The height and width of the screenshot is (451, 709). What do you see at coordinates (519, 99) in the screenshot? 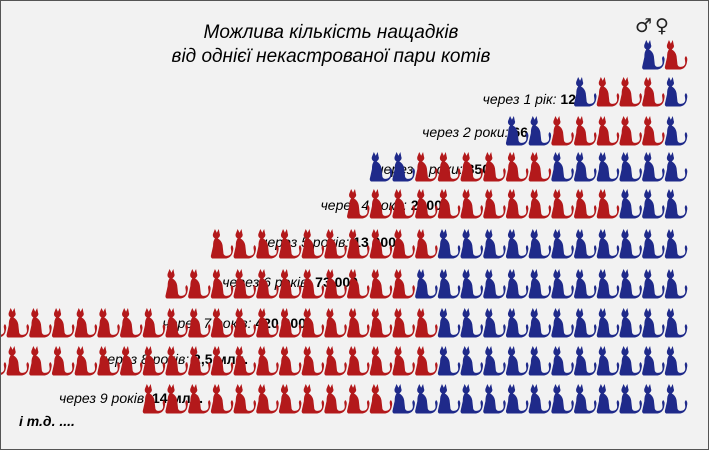
I see `row-prefix: через 1 рік:` at bounding box center [519, 99].